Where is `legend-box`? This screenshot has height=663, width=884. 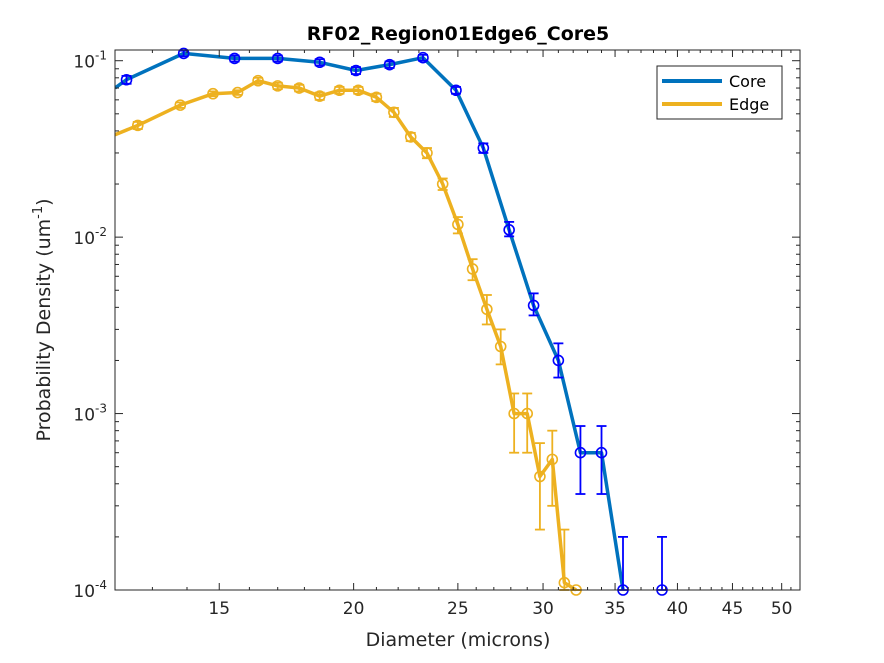
legend-box is located at coordinates (719, 92).